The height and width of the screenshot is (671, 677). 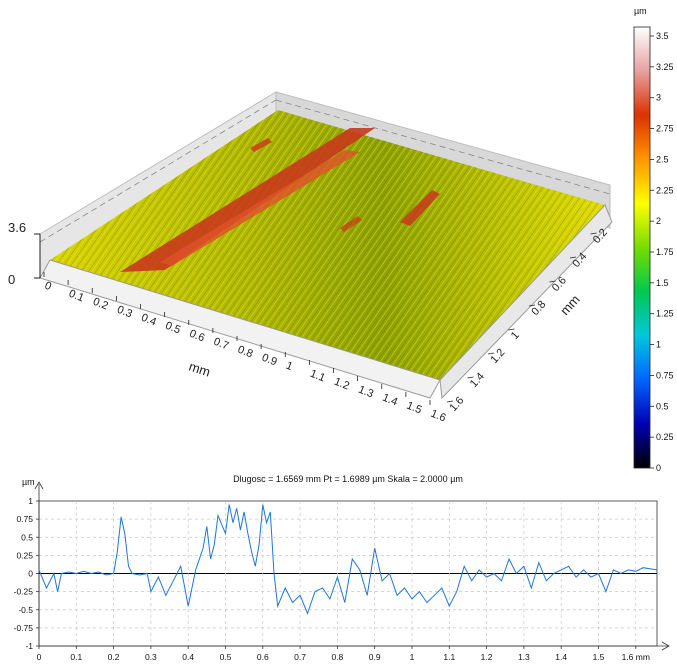 I want to click on y-axis-tick-label: 1.6, so click(x=456, y=404).